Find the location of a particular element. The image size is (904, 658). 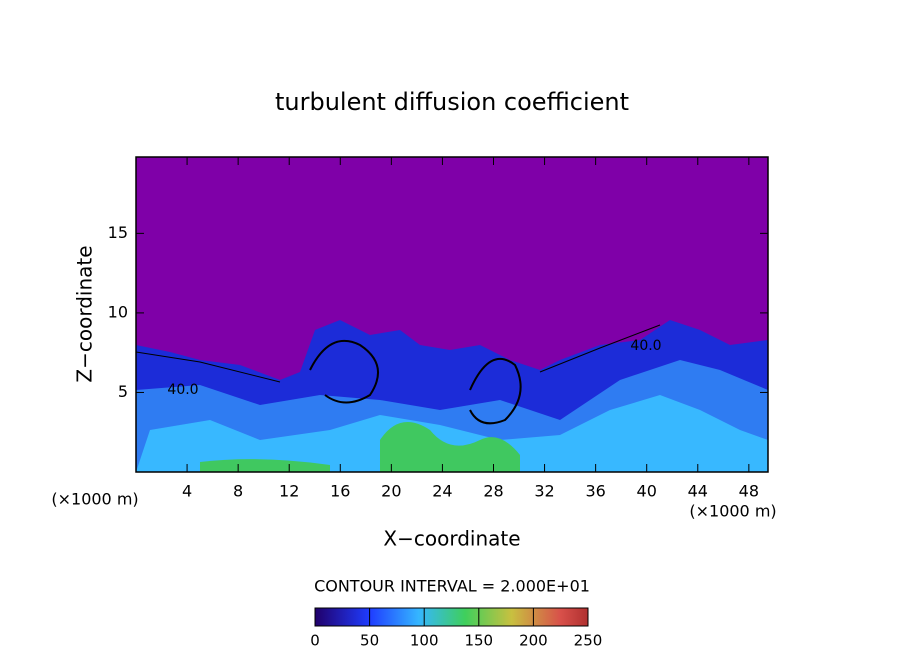

y-tick-label: 10 is located at coordinates (118, 311).